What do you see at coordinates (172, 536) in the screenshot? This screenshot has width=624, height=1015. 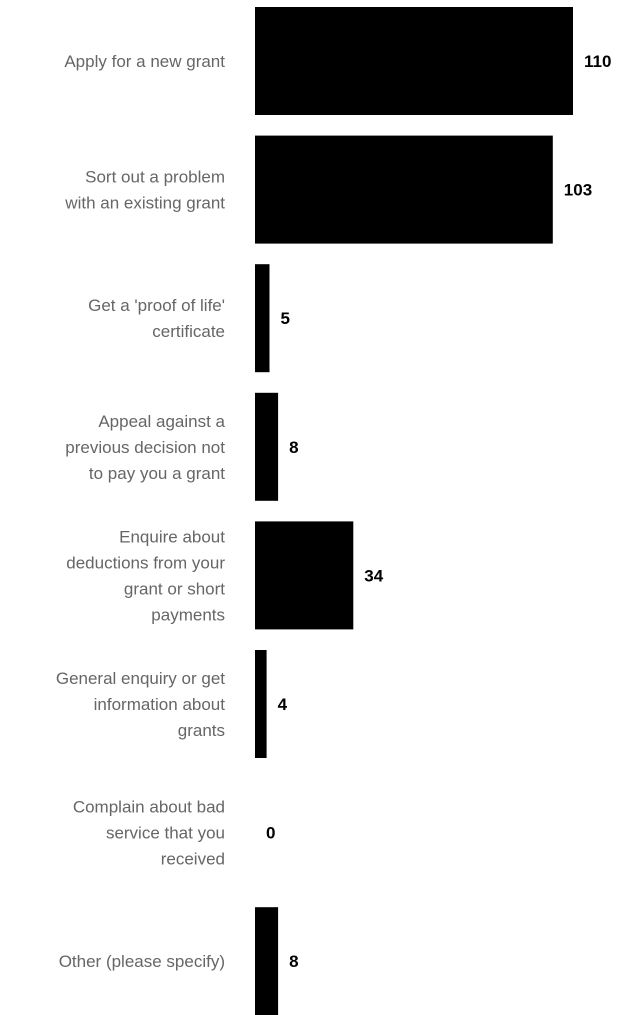 I see `category-label-line: Enquire about` at bounding box center [172, 536].